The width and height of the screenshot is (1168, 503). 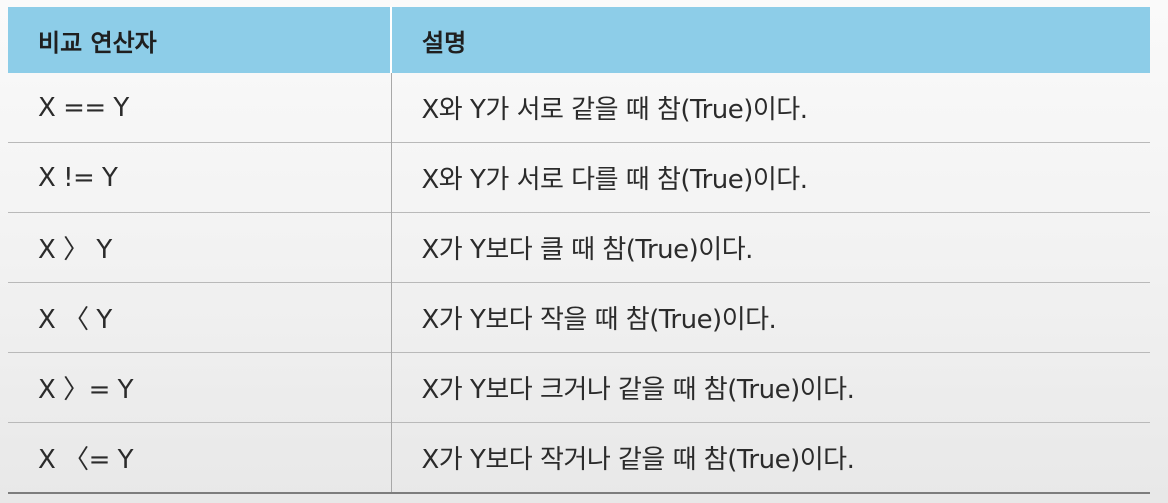 What do you see at coordinates (200, 108) in the screenshot?
I see `operator-cell: X == Y` at bounding box center [200, 108].